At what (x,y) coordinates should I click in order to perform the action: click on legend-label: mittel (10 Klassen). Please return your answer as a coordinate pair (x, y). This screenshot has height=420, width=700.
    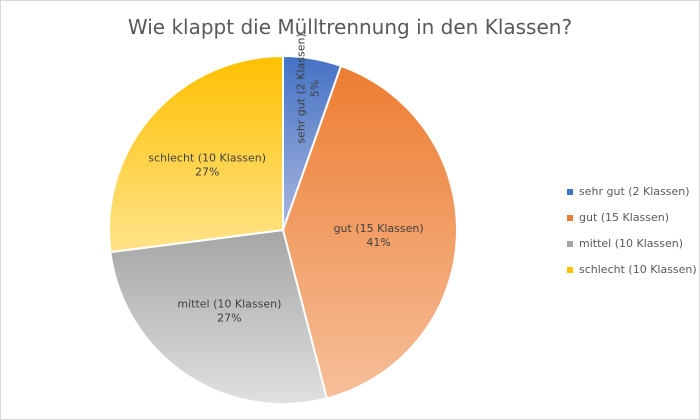
    Looking at the image, I should click on (631, 243).